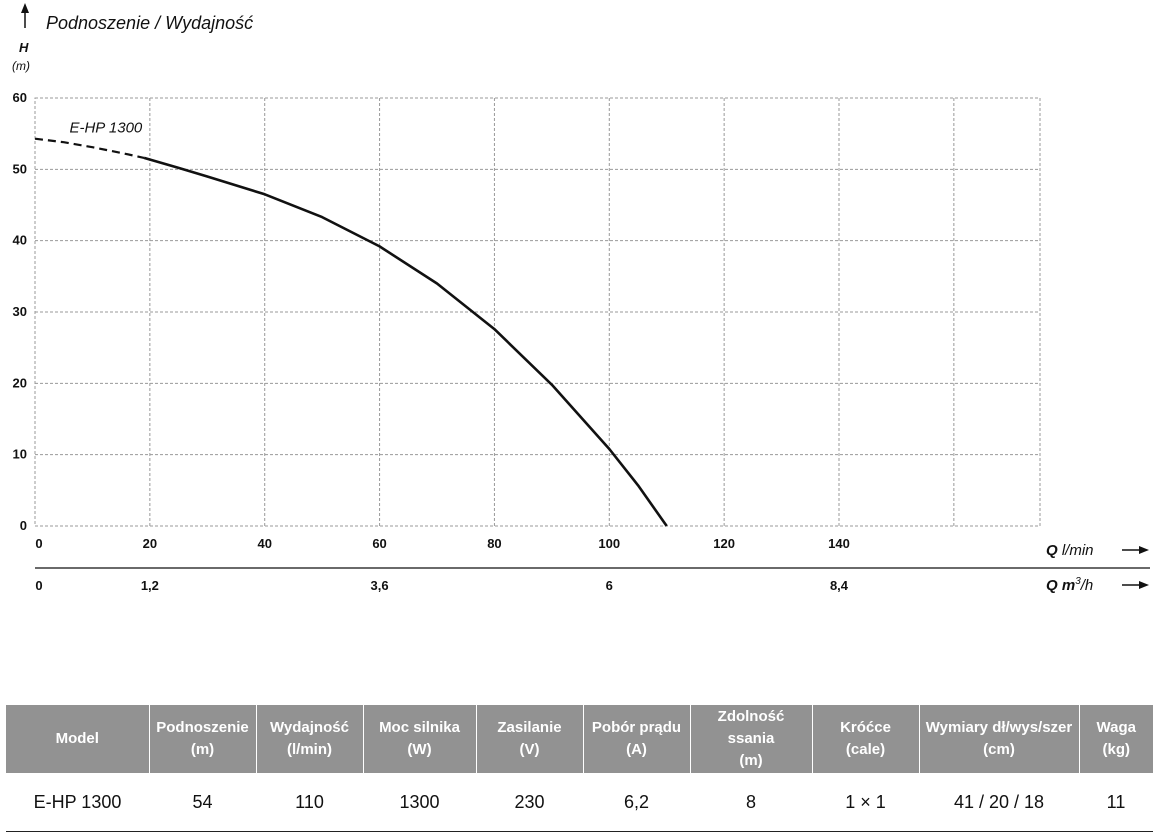  What do you see at coordinates (866, 739) in the screenshot?
I see `header-connectors: Króćce (cale)` at bounding box center [866, 739].